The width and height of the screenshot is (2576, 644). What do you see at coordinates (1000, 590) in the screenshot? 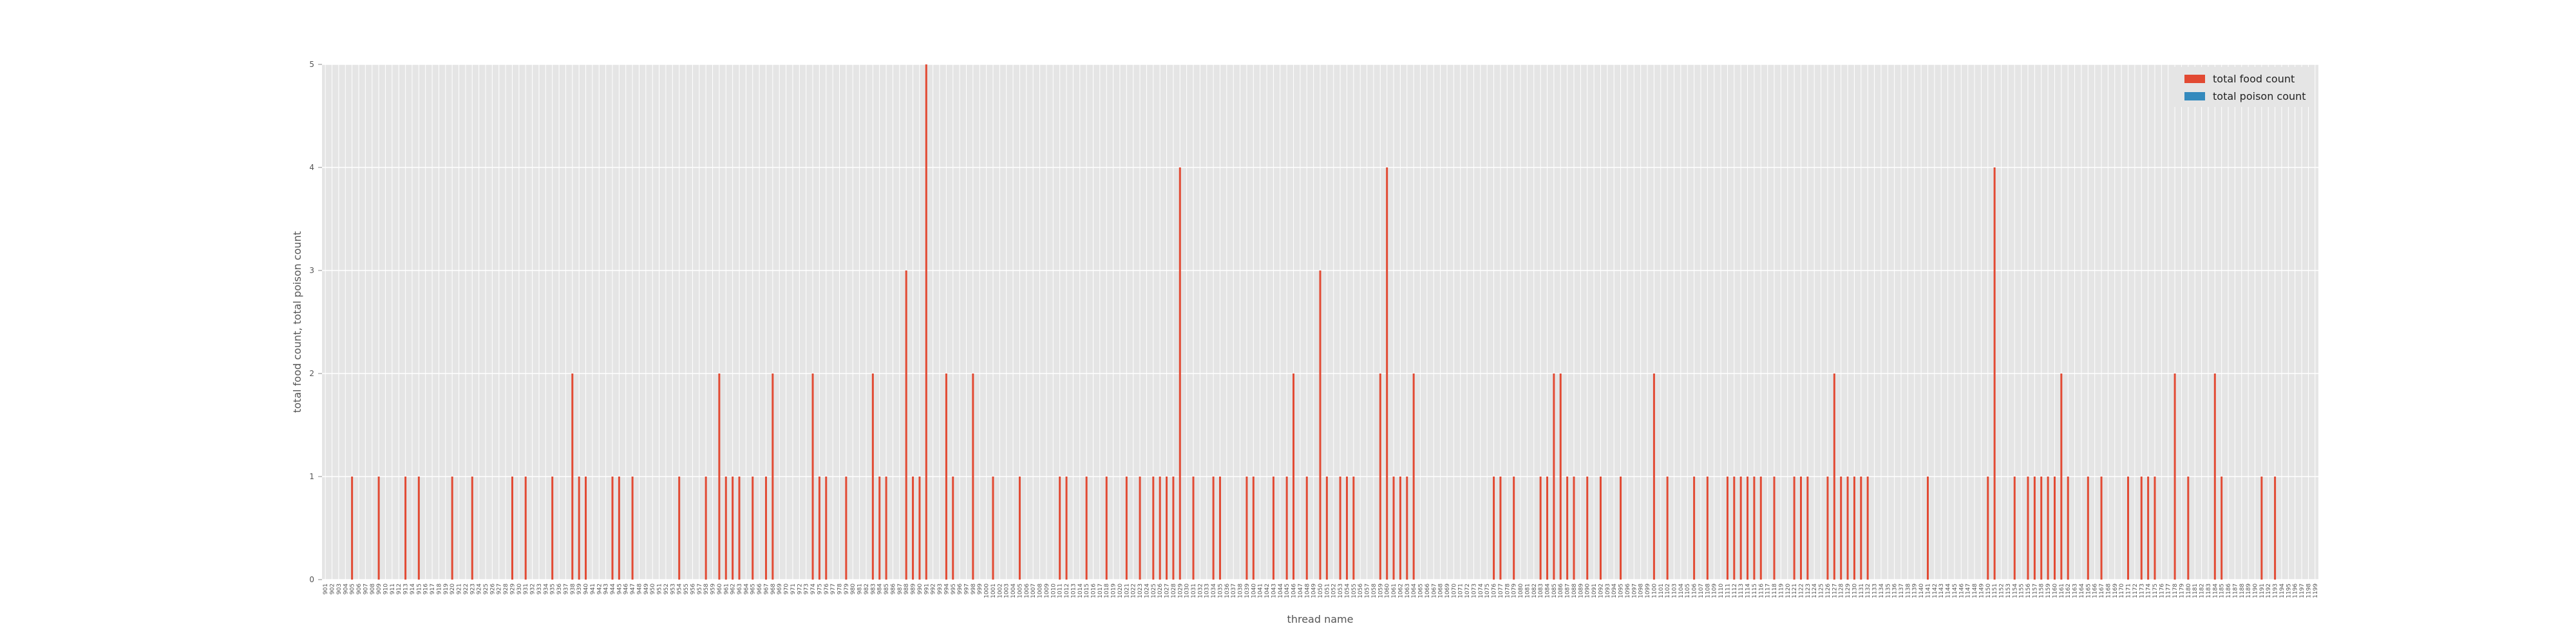
I see `x-tick-label: 1002` at bounding box center [1000, 590].